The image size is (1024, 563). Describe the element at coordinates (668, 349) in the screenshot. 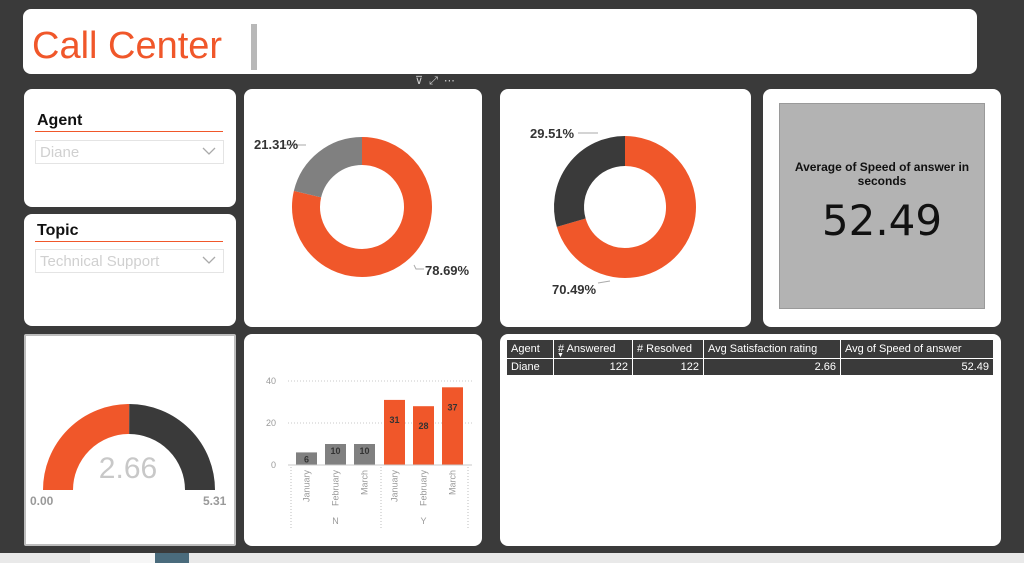

I see `column-header-resolved: # Resolved` at that location.